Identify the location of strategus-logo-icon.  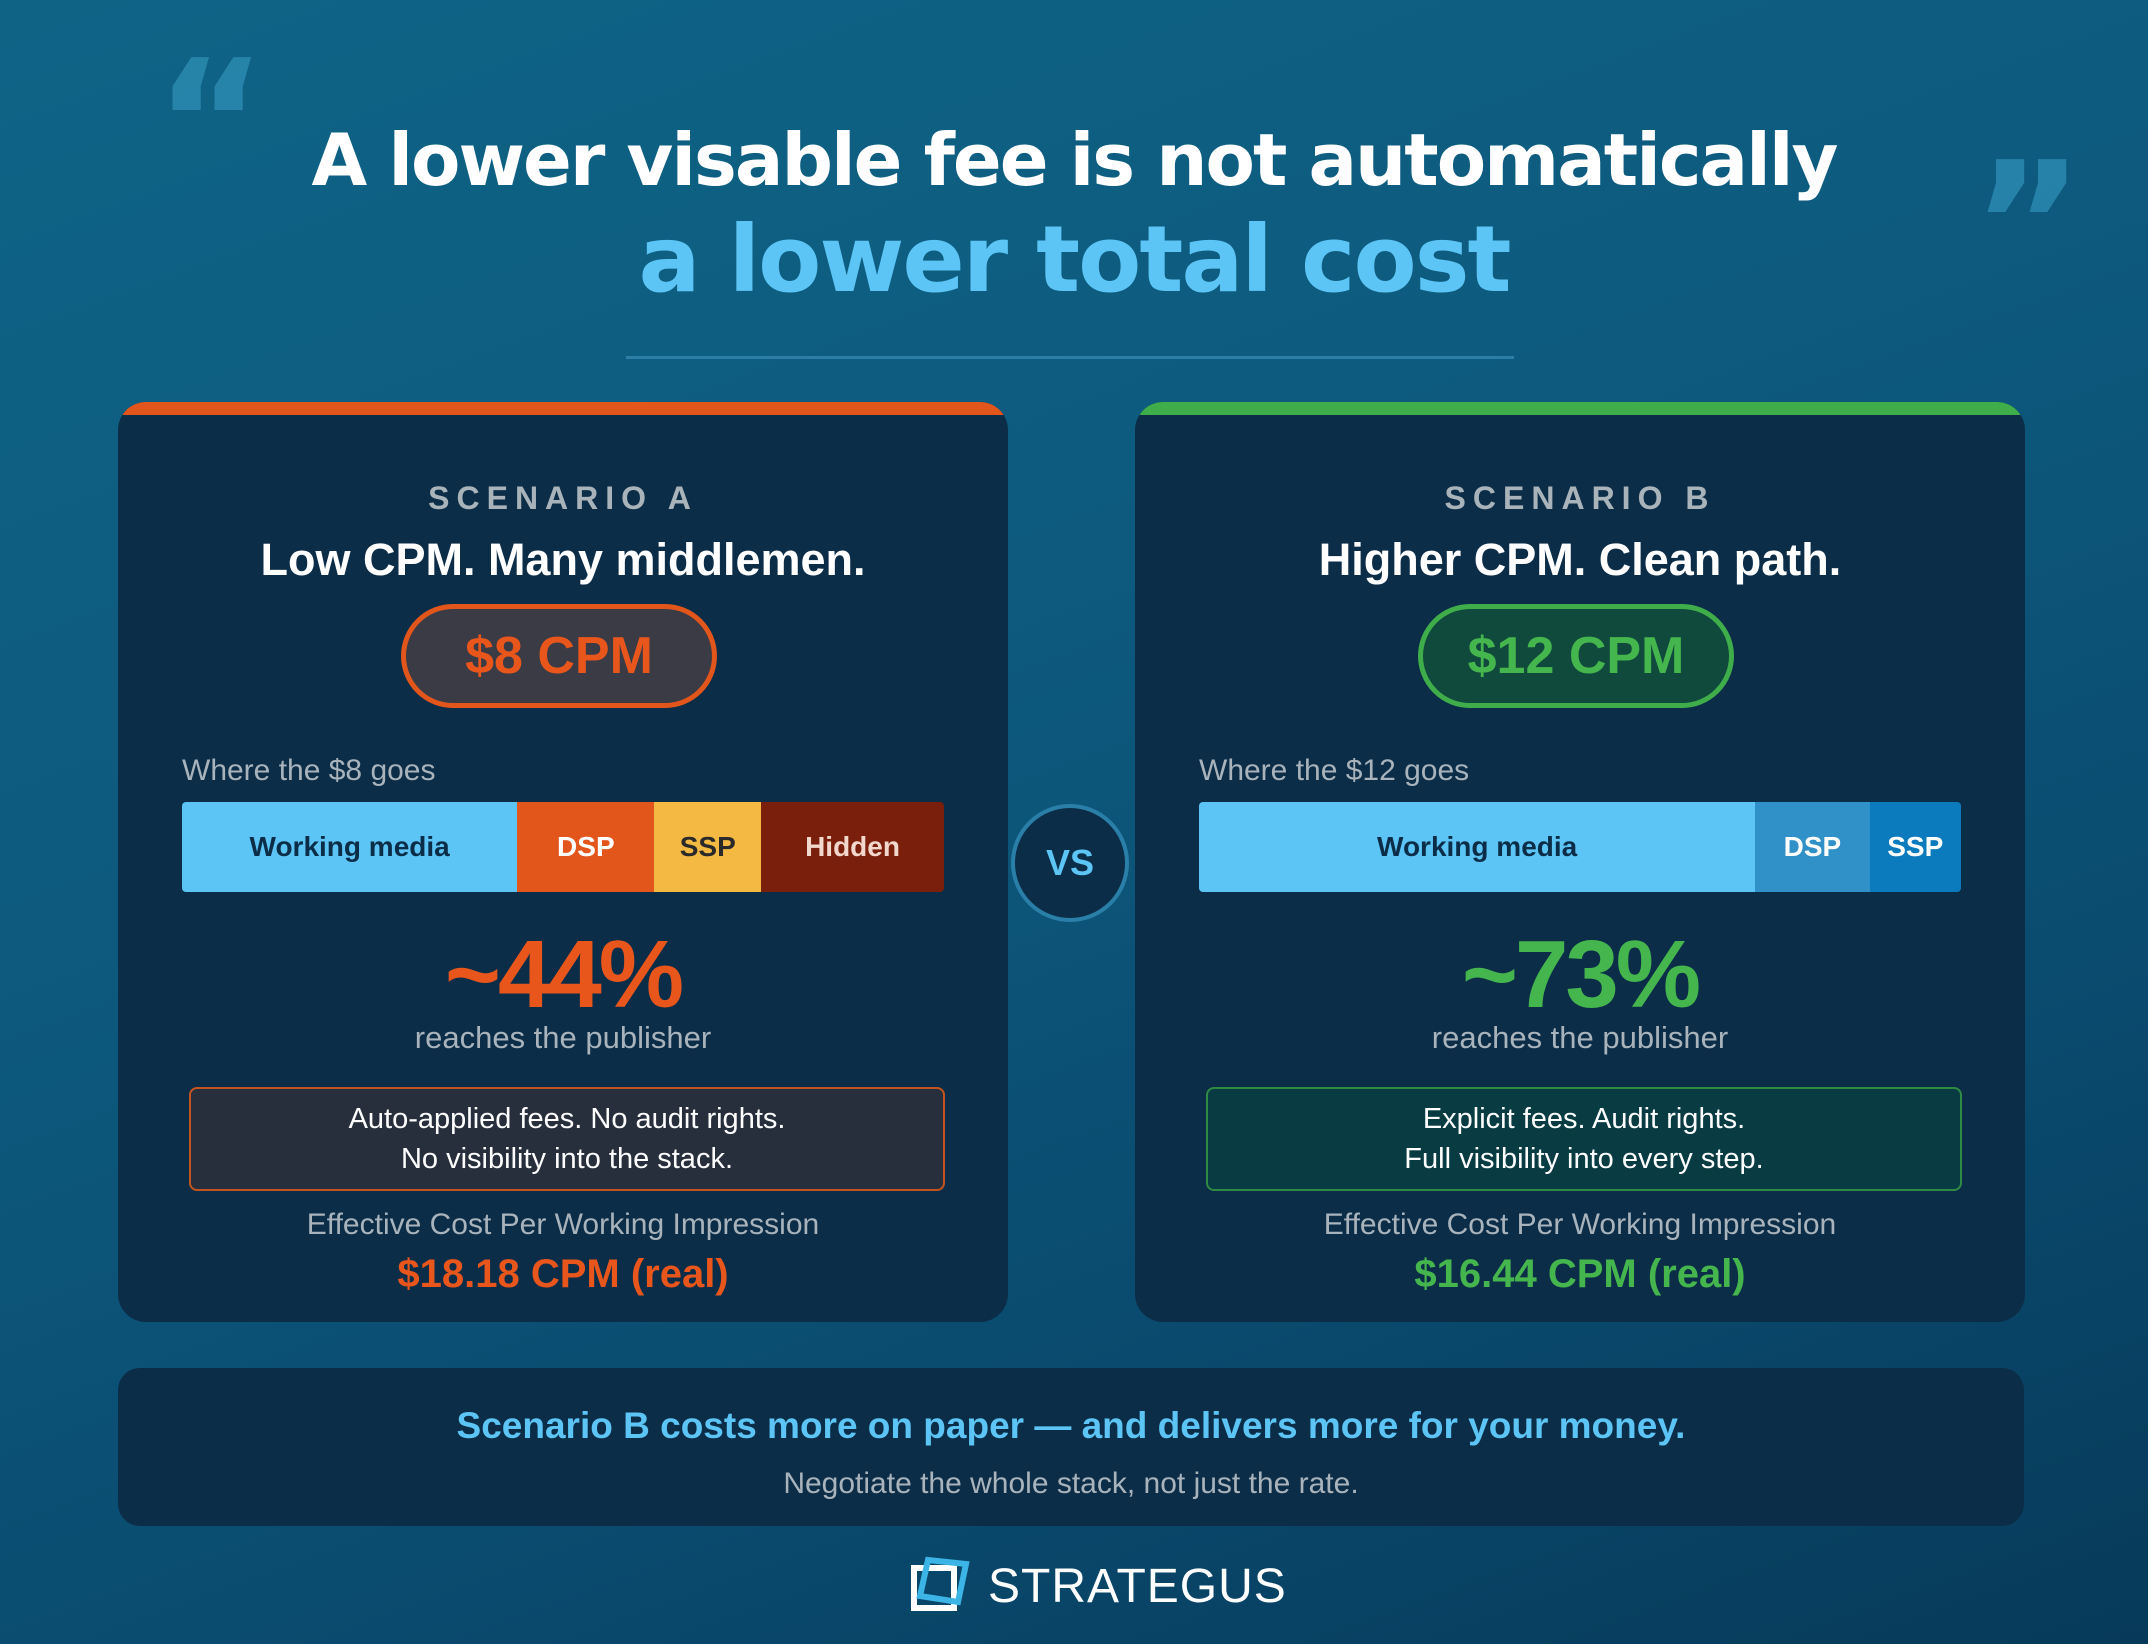
(940, 1583).